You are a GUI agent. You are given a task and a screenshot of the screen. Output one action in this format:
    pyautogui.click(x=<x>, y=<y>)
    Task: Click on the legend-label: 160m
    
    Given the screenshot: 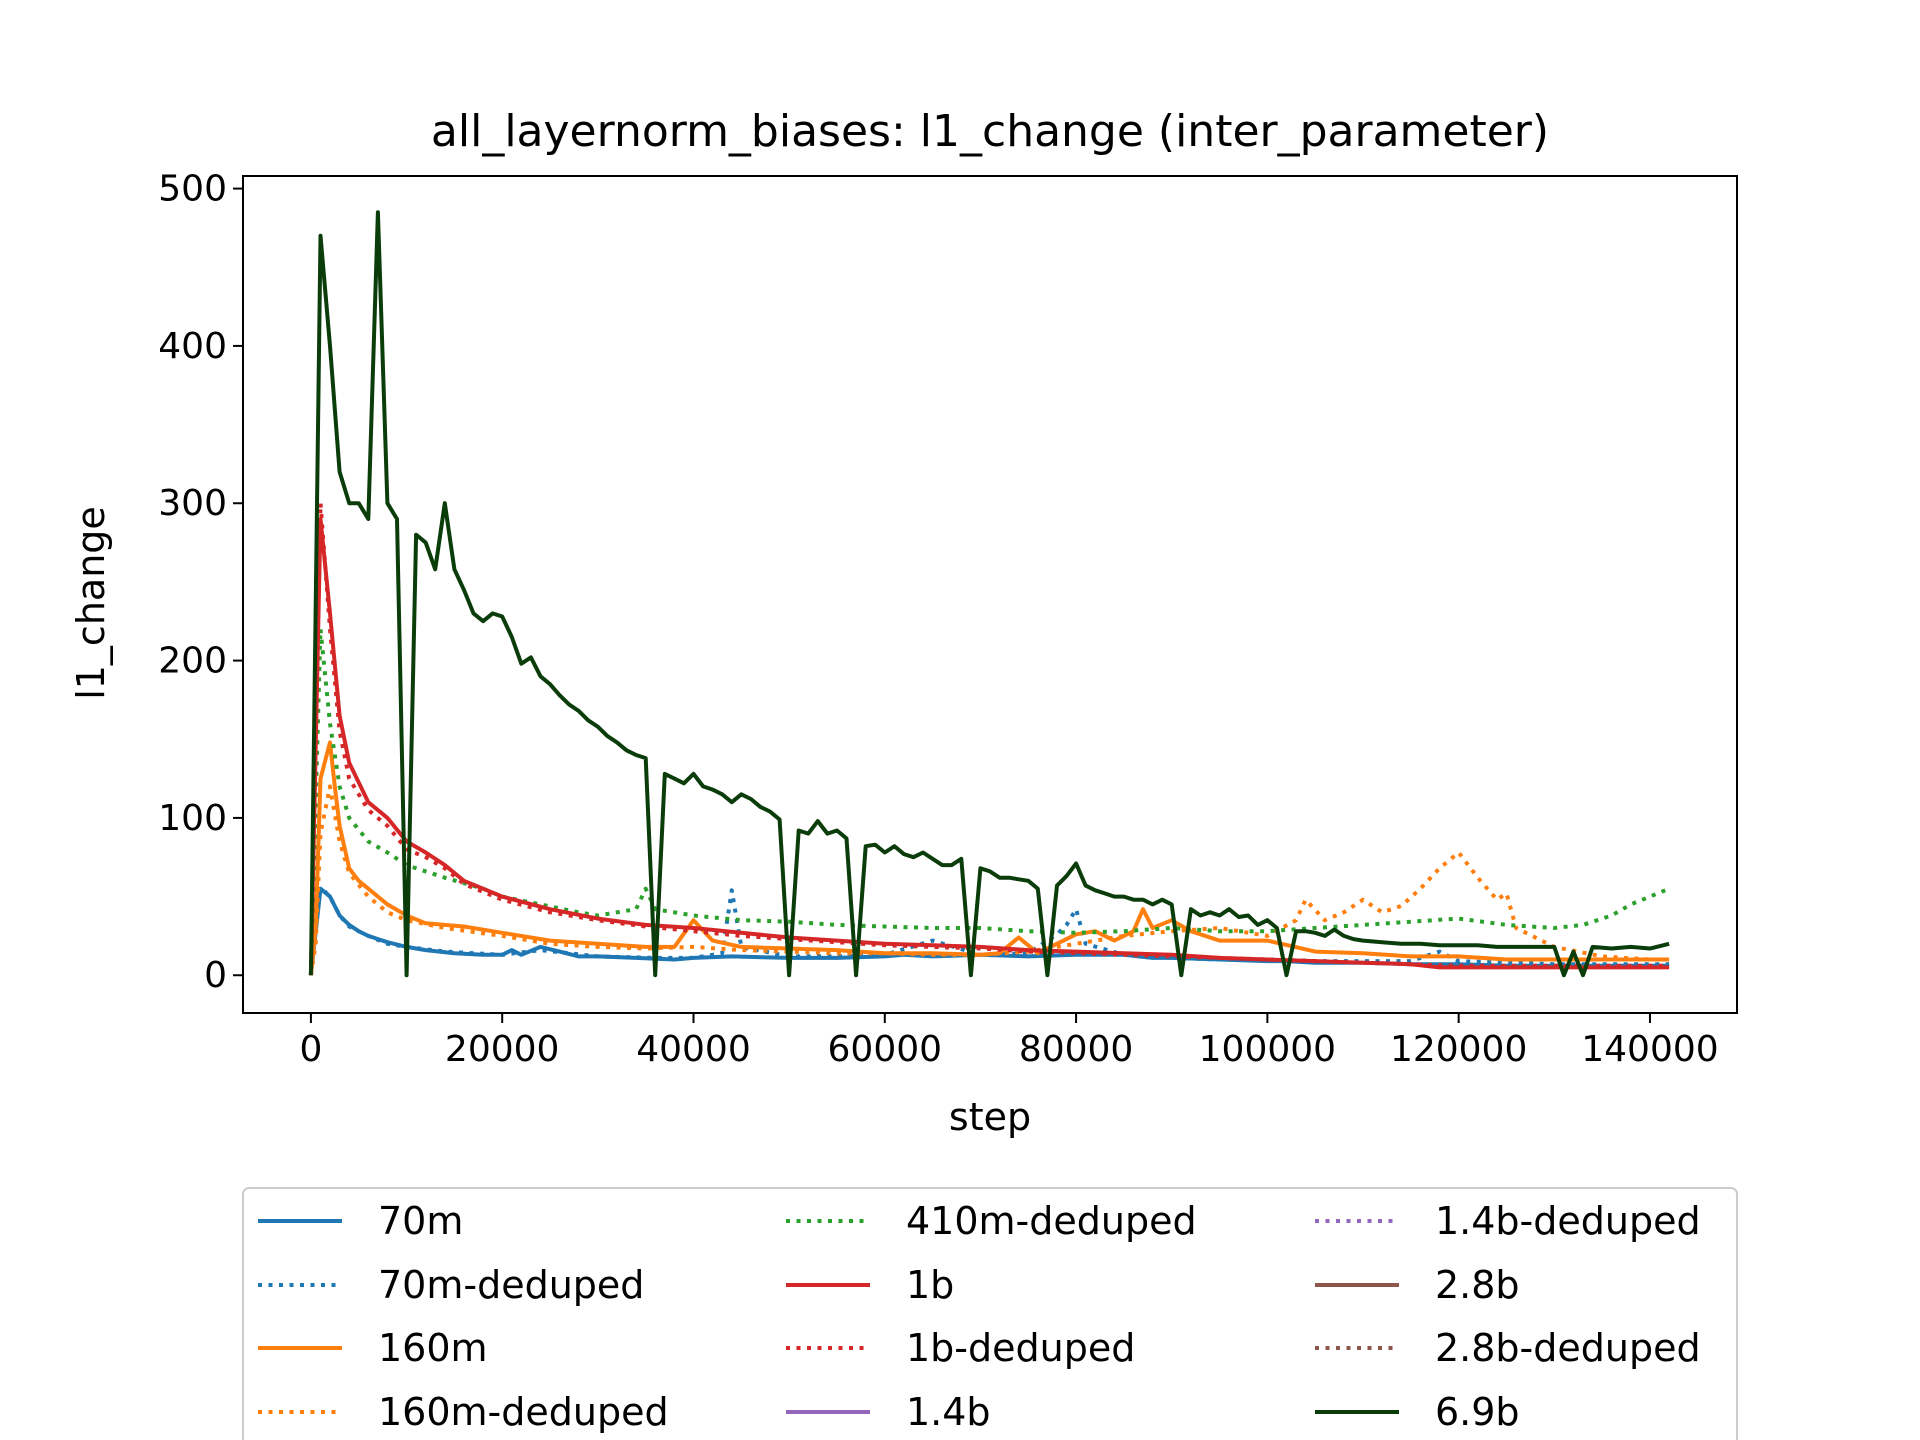 What is the action you would take?
    pyautogui.click(x=433, y=1348)
    